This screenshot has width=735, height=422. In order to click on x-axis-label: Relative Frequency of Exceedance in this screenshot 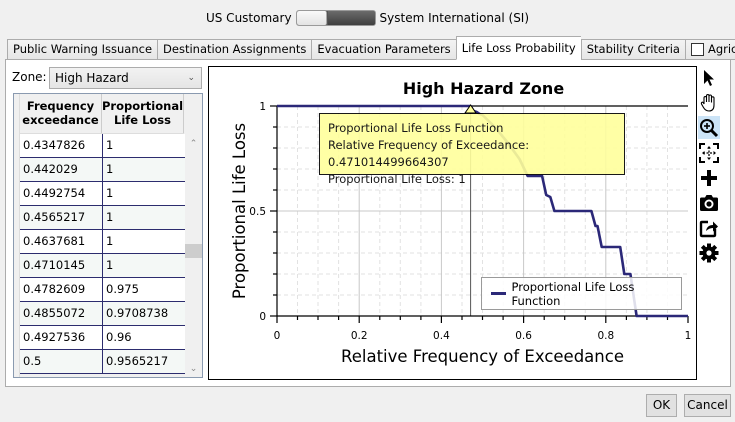, I will do `click(482, 356)`.